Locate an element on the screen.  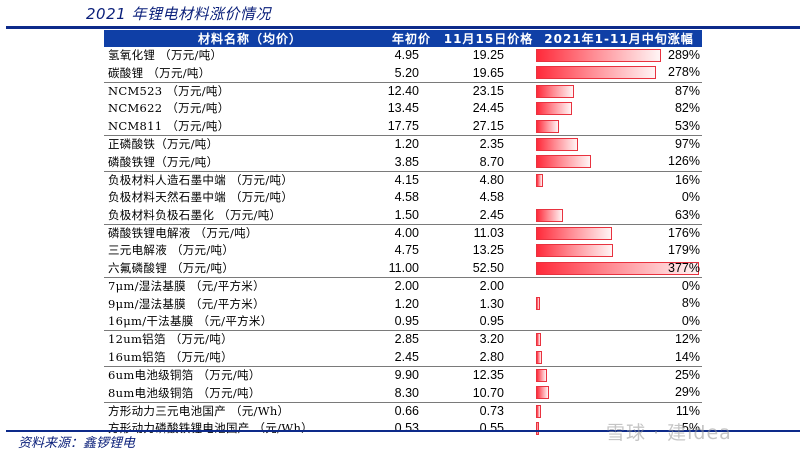
page-title: 2021 年锂电材料涨价情况 is located at coordinates (178, 14).